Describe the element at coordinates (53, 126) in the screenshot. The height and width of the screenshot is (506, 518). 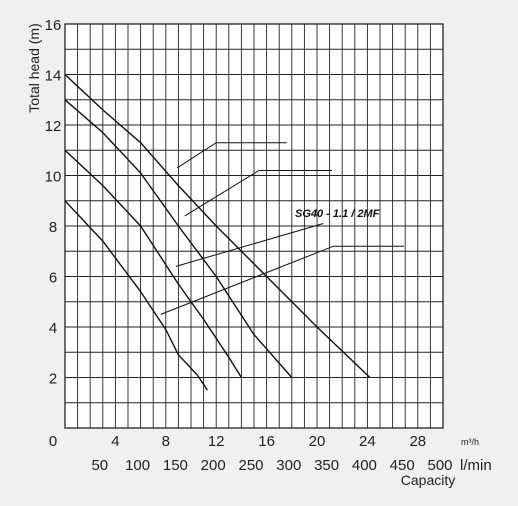
I see `y-tick-label: 12` at that location.